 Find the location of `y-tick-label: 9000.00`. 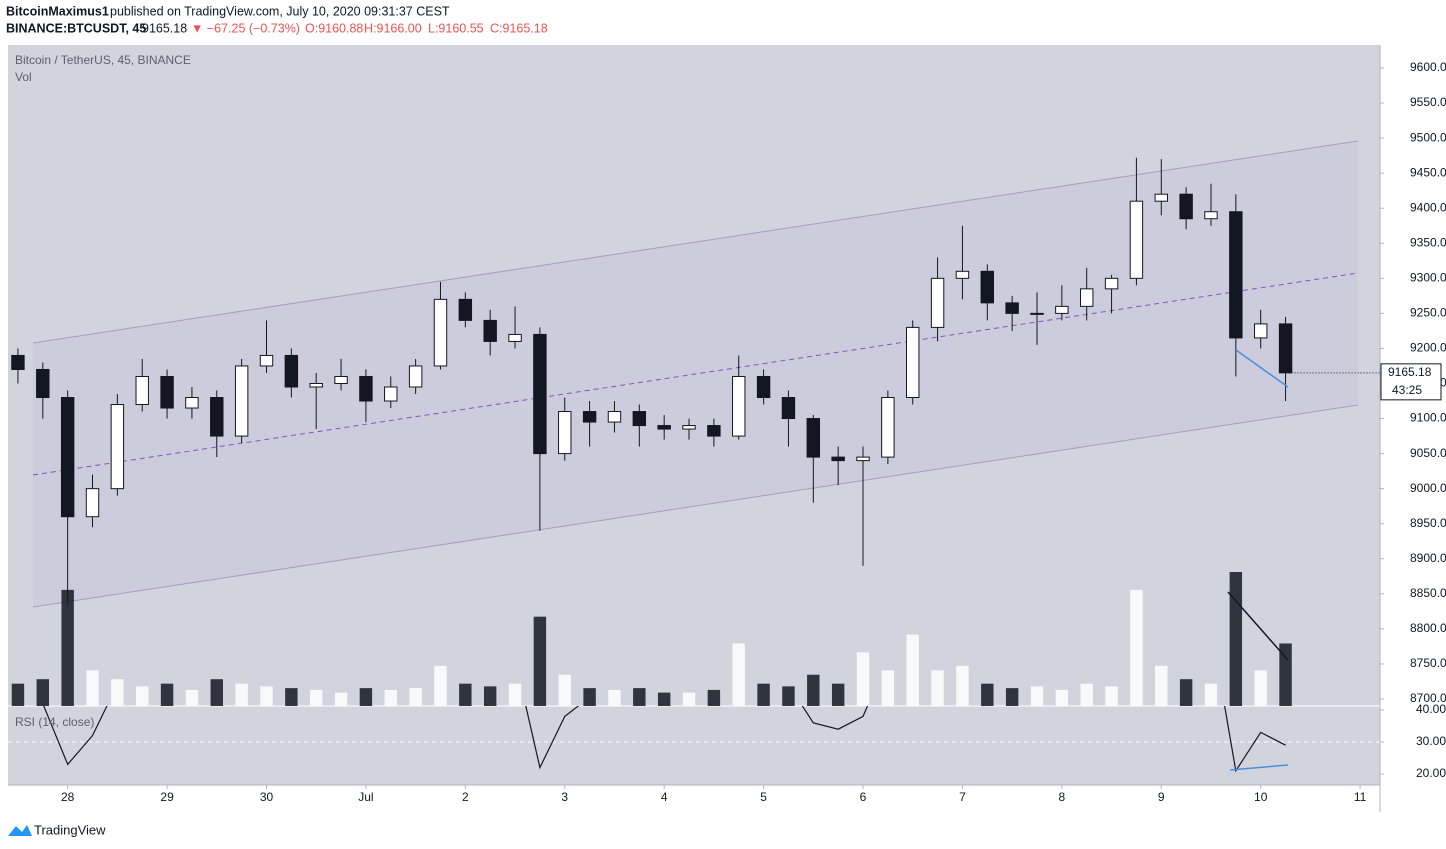

y-tick-label: 9000.00 is located at coordinates (1428, 488).